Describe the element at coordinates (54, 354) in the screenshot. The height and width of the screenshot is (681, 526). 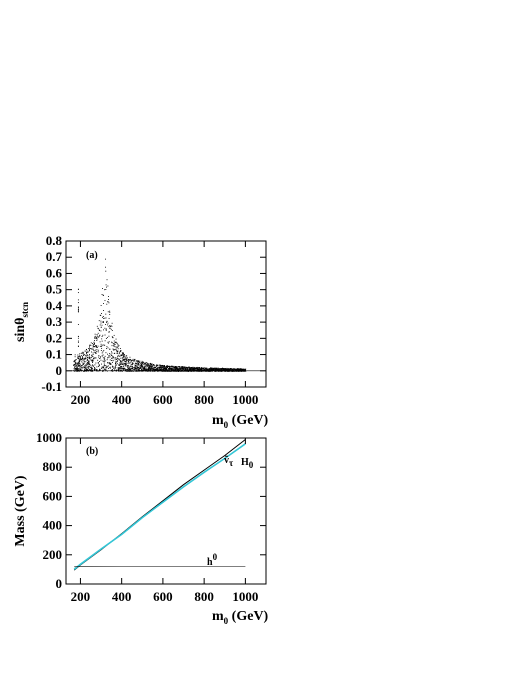
I see `y-tick-label: 0.1` at that location.